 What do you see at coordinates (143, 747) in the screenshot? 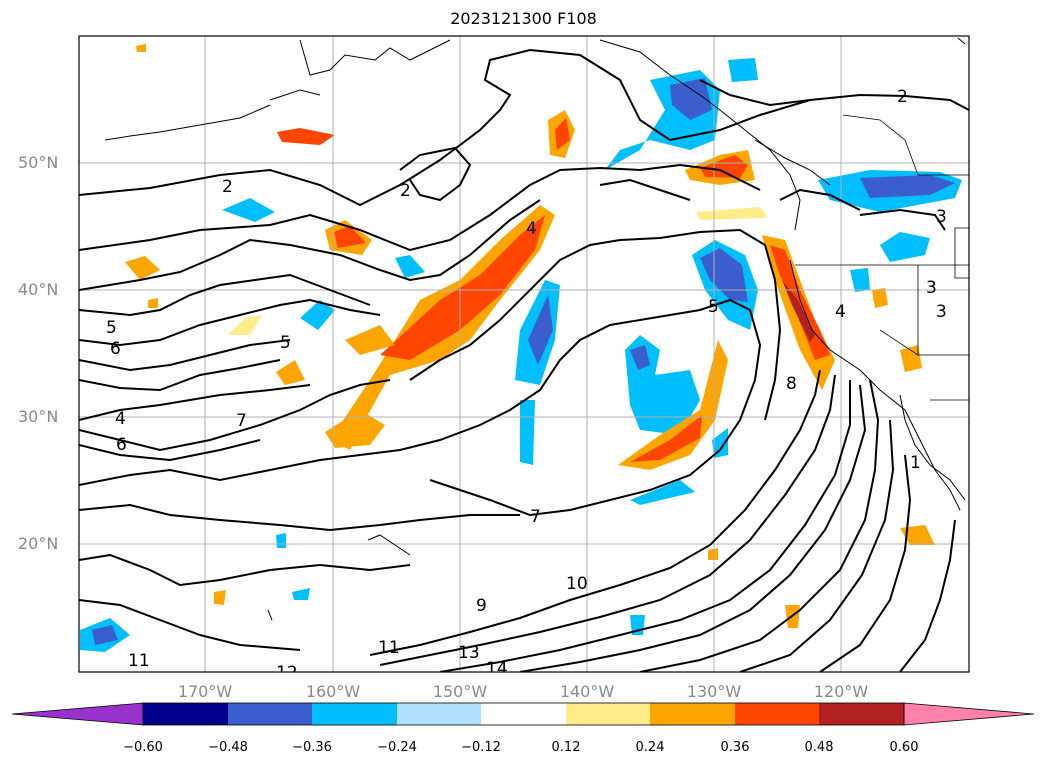
I see `colorbar-tick: −0.60` at bounding box center [143, 747].